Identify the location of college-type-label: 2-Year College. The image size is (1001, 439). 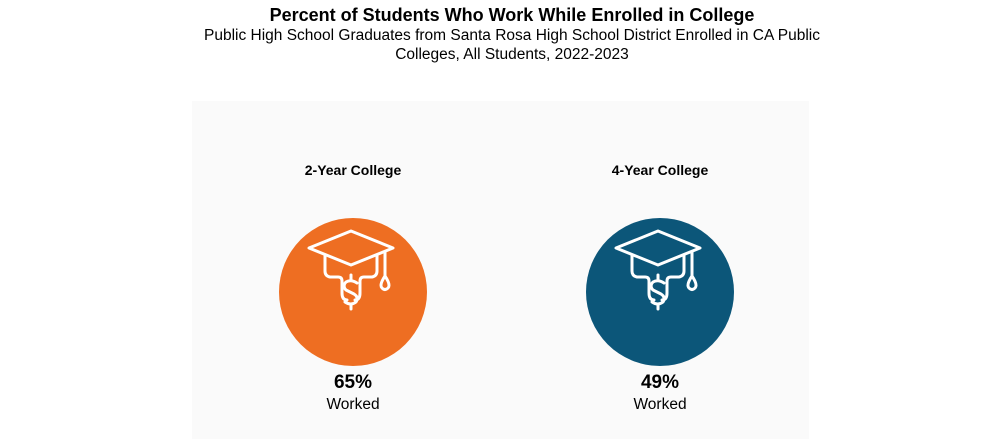
(353, 170).